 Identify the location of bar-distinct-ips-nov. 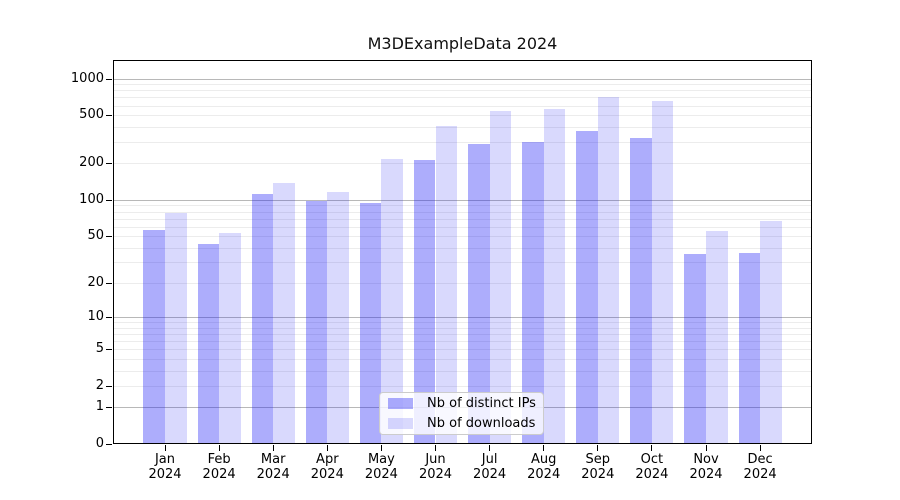
(695, 349).